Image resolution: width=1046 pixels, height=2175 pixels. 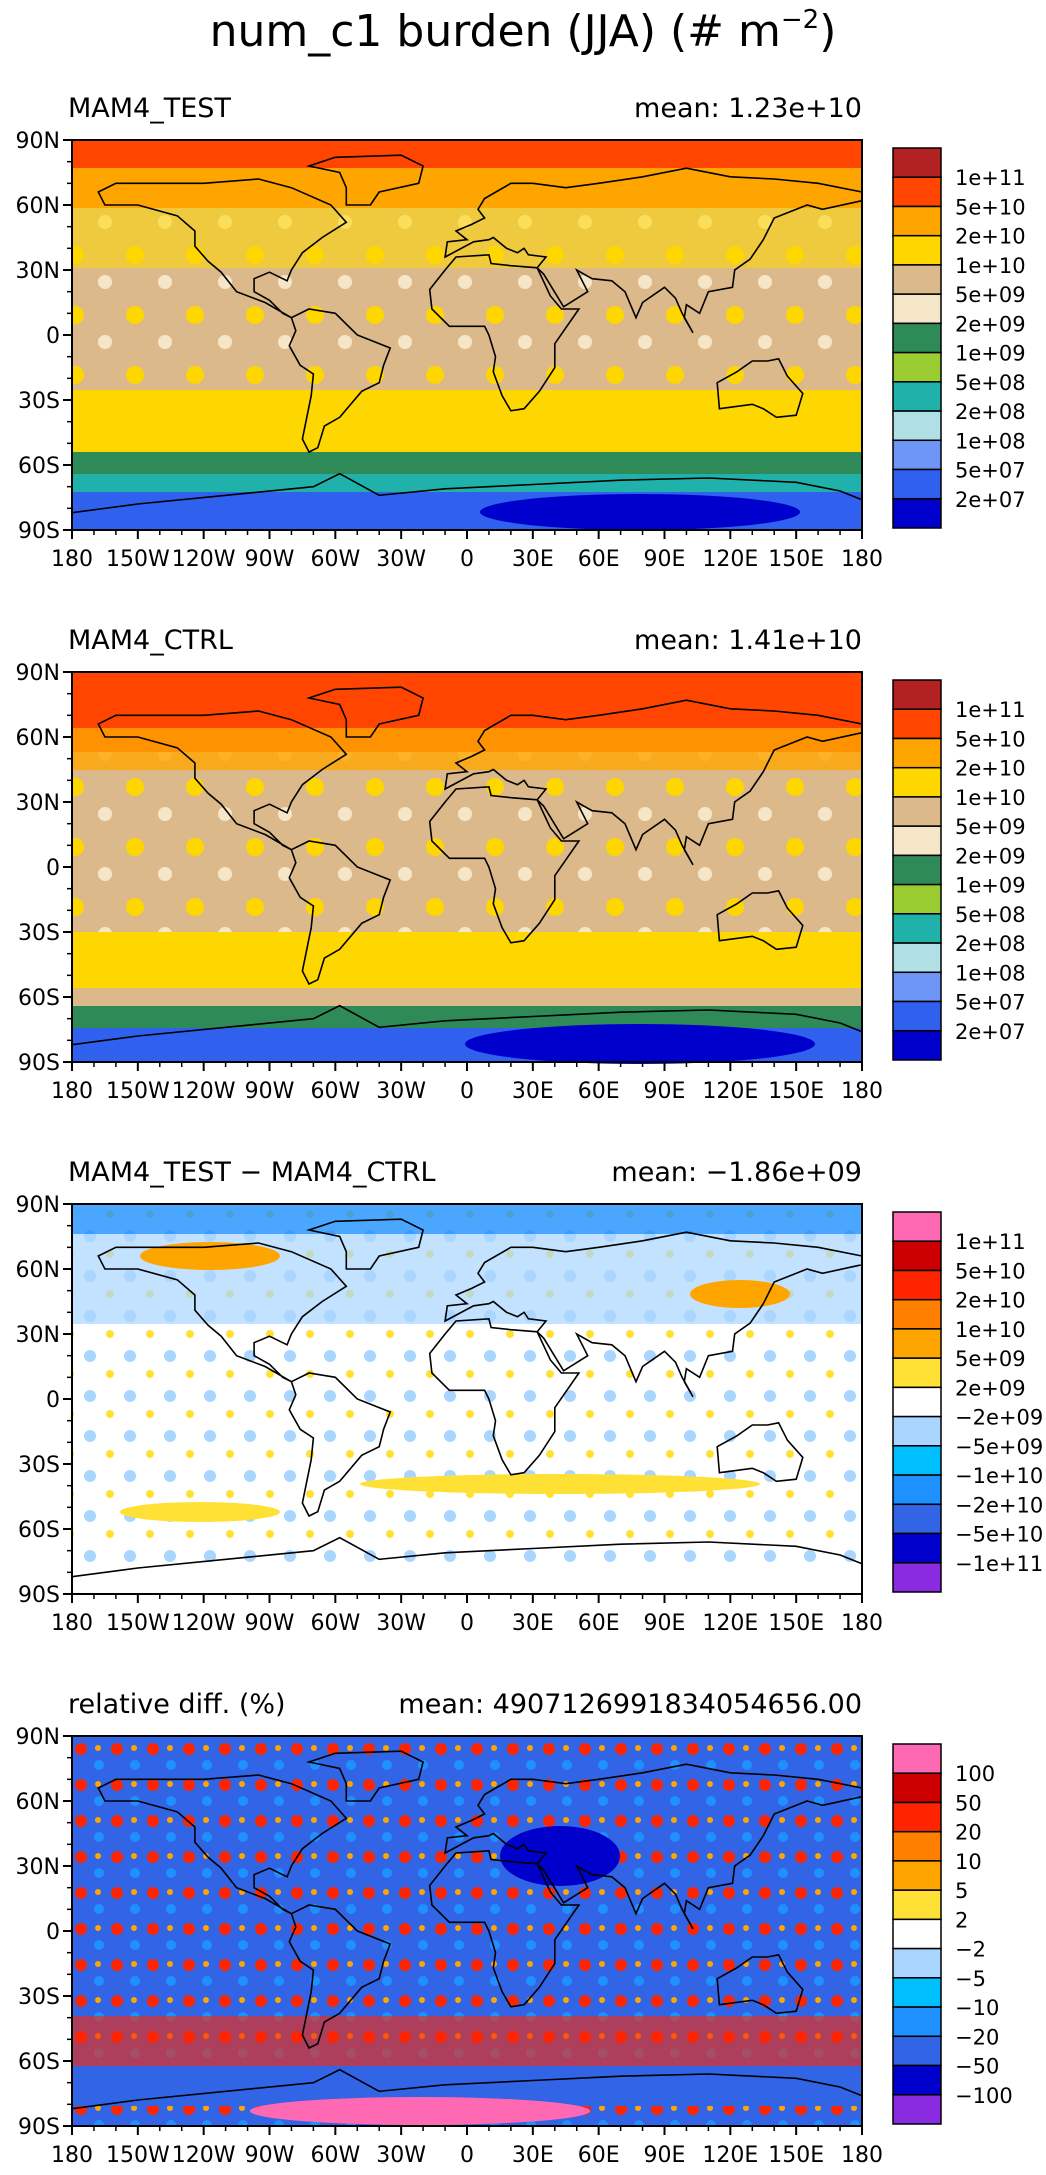 What do you see at coordinates (999, 1505) in the screenshot?
I see `colorbar-label: −2e+10` at bounding box center [999, 1505].